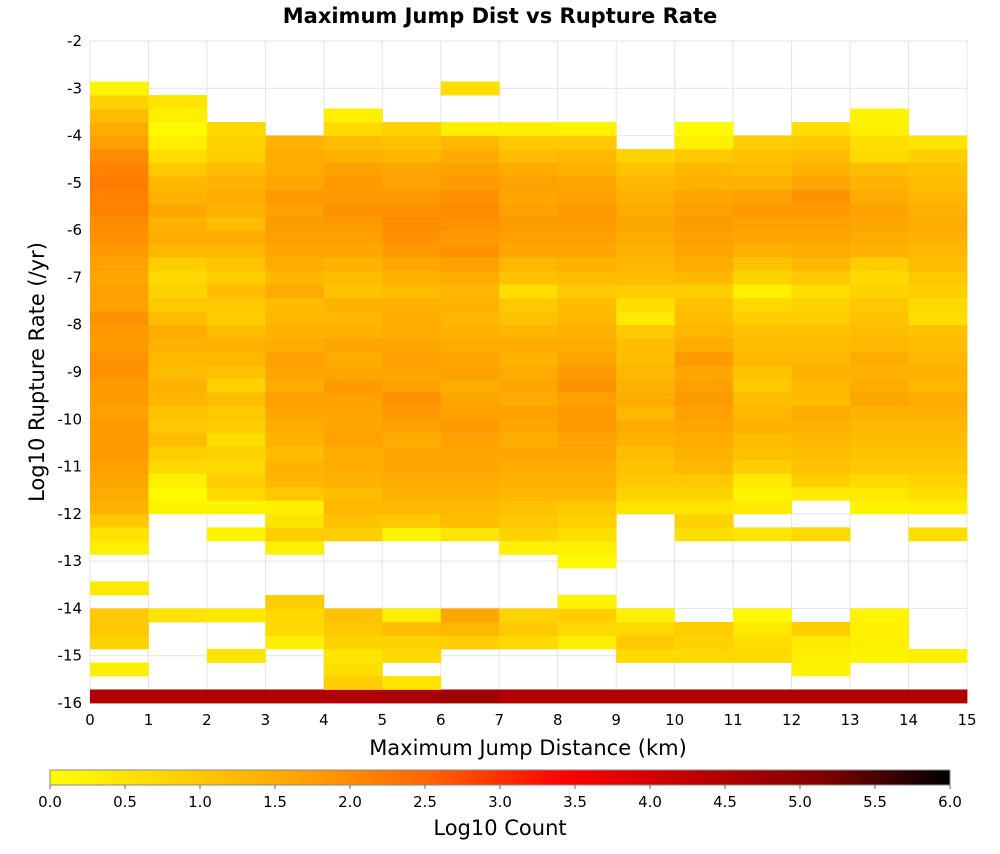 Image resolution: width=1000 pixels, height=854 pixels. Describe the element at coordinates (499, 720) in the screenshot. I see `x-tick-label: 7` at that location.